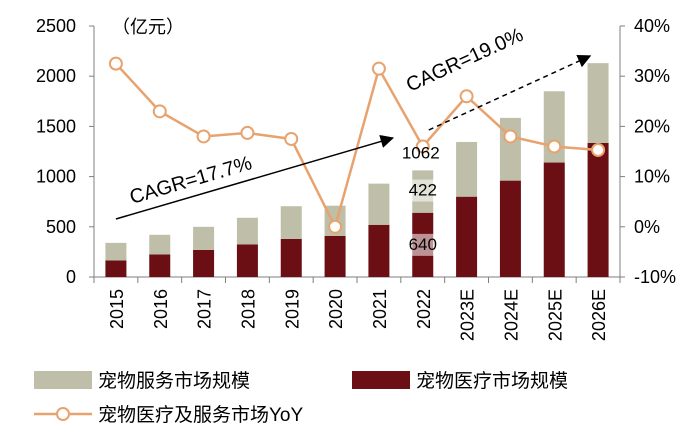 The width and height of the screenshot is (700, 439). What do you see at coordinates (652, 126) in the screenshot?
I see `right-tick-label: 20%` at bounding box center [652, 126].